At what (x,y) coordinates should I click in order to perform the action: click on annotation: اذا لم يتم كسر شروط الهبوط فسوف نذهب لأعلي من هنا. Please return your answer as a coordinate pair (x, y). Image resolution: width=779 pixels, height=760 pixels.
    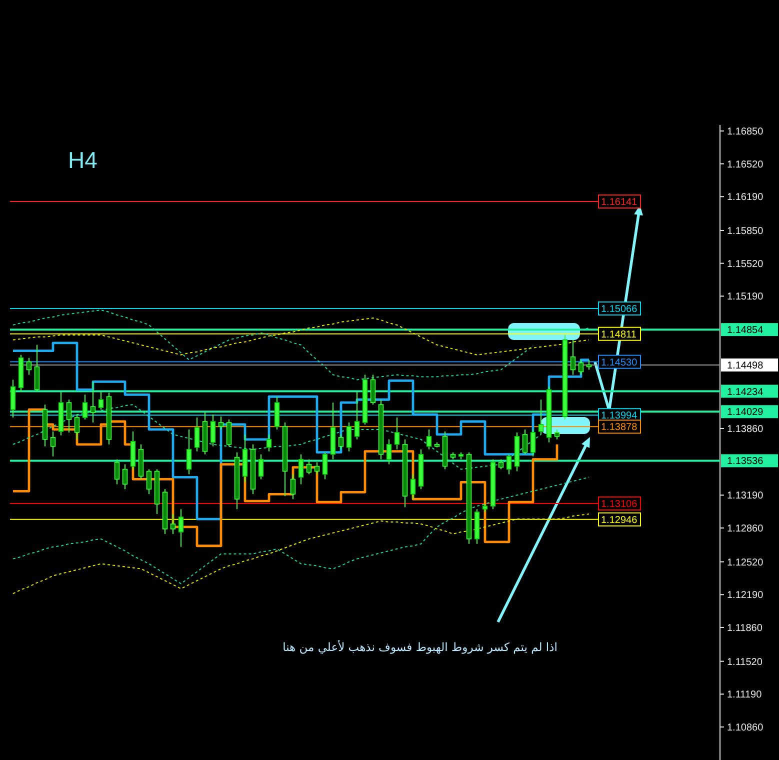
    Looking at the image, I should click on (420, 647).